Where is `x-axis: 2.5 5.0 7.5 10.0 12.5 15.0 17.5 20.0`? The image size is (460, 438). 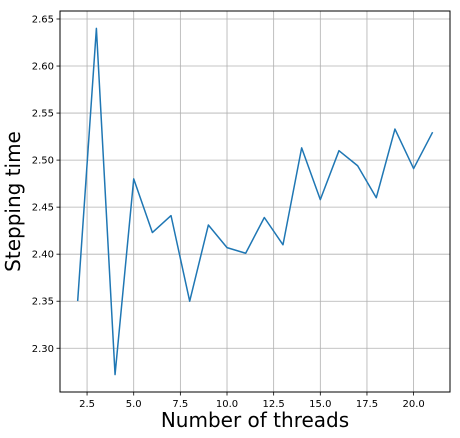
x-axis: 2.5 5.0 7.5 10.0 12.5 15.0 17.5 20.0 is located at coordinates (252, 401).